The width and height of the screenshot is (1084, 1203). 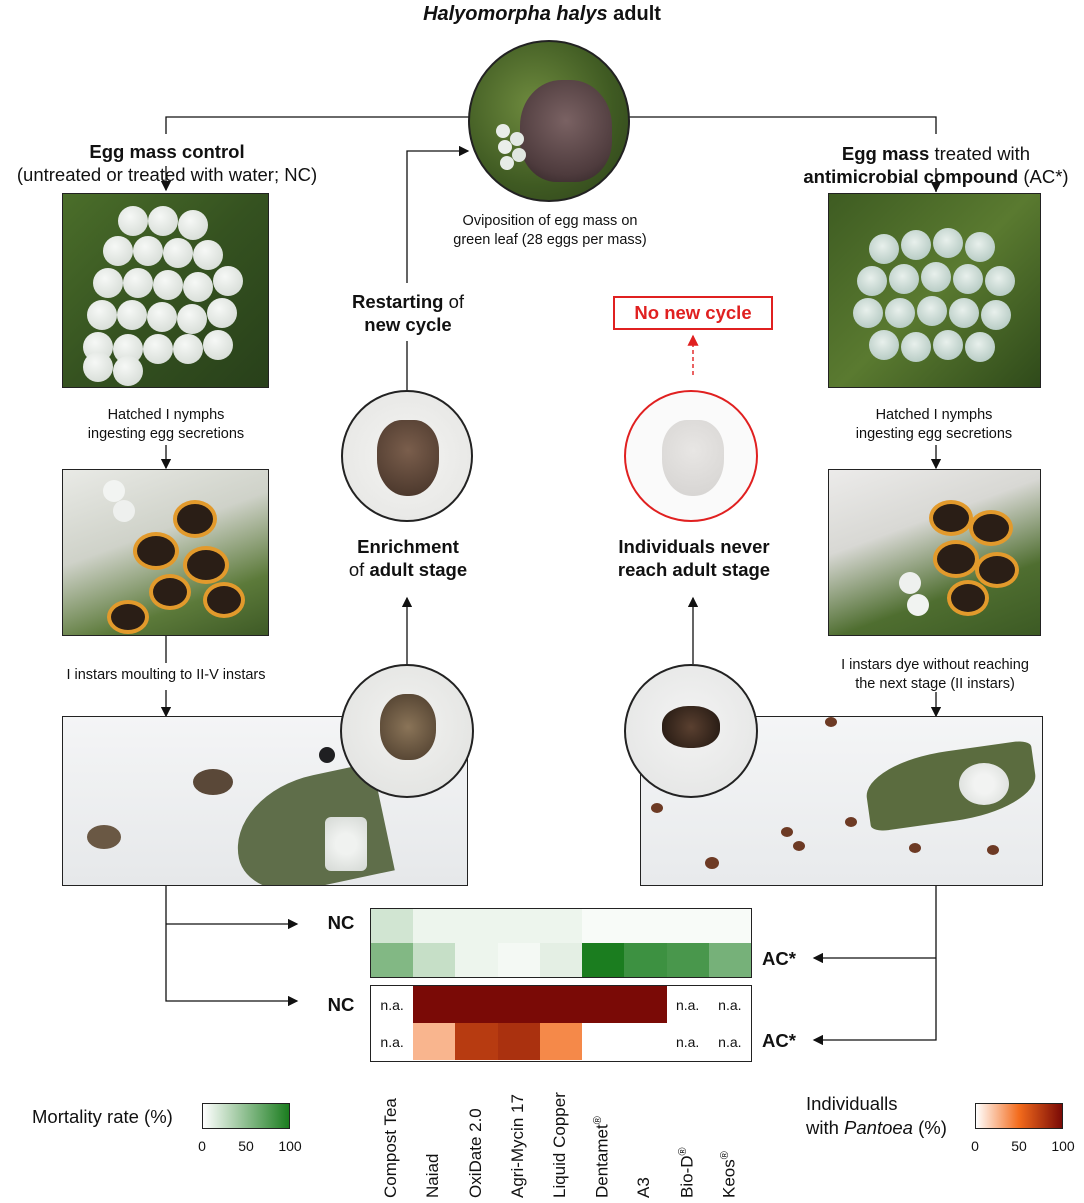 What do you see at coordinates (559, 1145) in the screenshot?
I see `column-label: Liquid Copper` at bounding box center [559, 1145].